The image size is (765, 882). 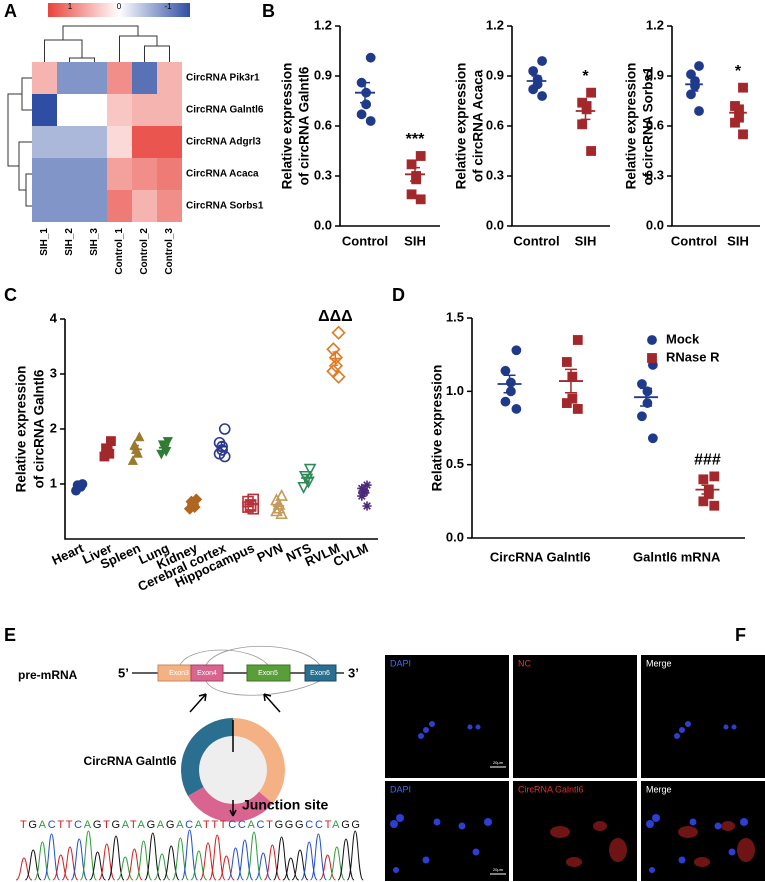 I want to click on exon-label: Exon3, so click(x=179, y=673).